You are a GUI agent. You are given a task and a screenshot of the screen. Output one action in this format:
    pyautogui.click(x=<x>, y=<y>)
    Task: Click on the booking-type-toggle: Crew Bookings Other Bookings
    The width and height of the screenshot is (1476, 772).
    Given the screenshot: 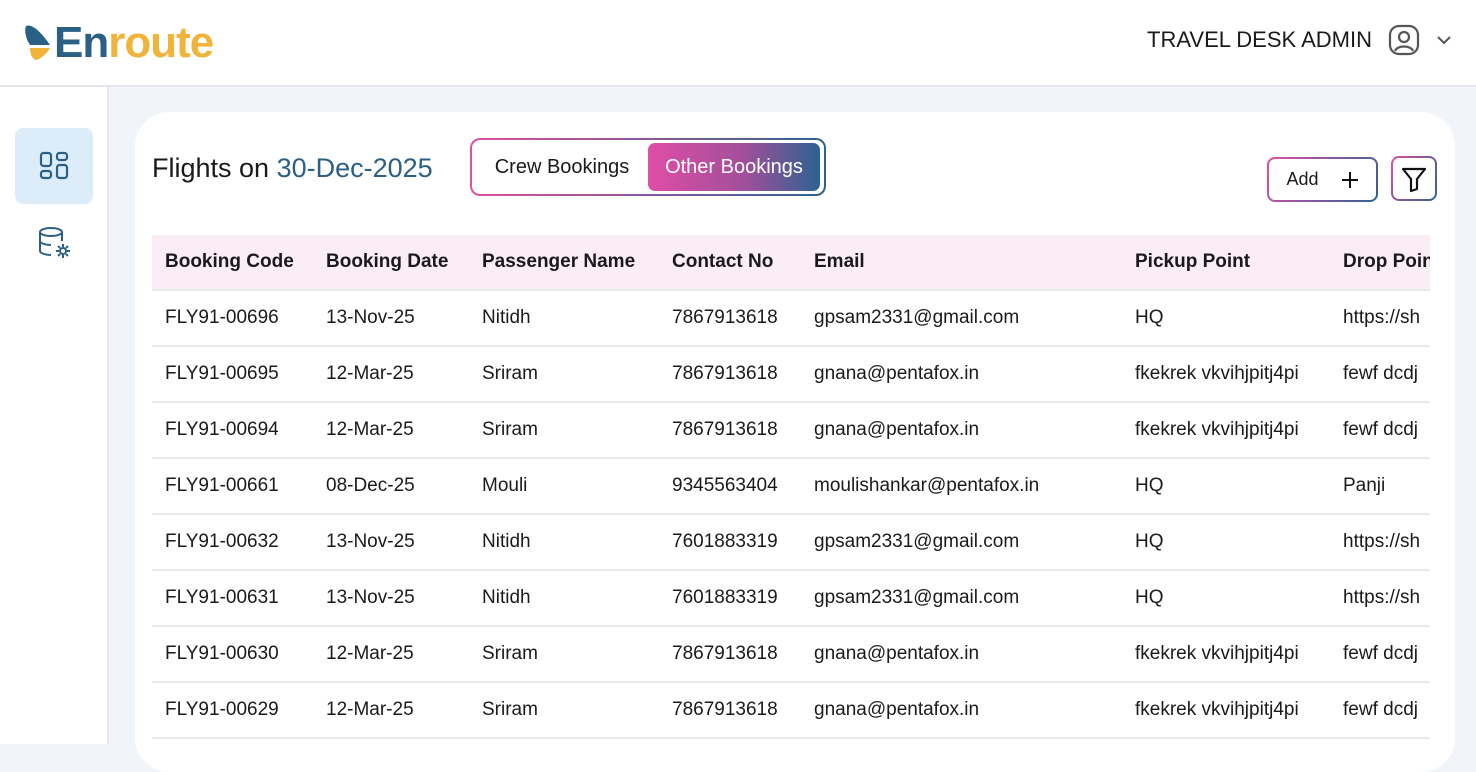 What is the action you would take?
    pyautogui.click(x=648, y=167)
    